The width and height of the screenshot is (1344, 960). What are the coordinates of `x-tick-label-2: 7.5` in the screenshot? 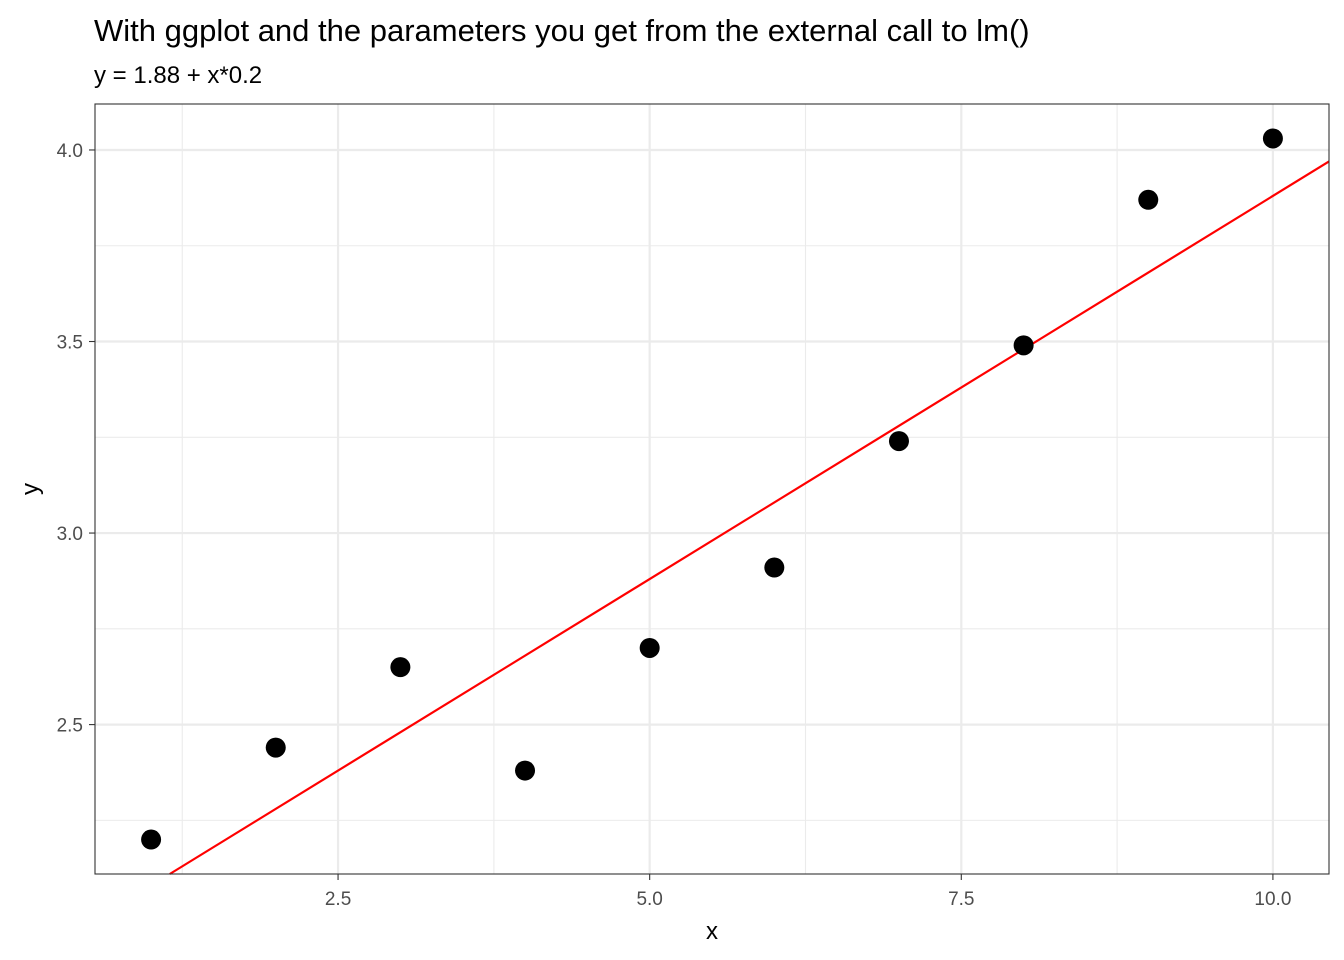 It's located at (961, 899).